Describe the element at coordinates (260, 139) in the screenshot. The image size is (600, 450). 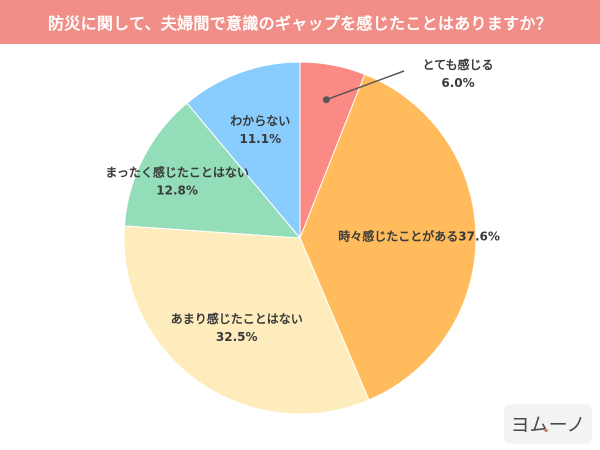
I see `slice-value-5: 11.1%` at that location.